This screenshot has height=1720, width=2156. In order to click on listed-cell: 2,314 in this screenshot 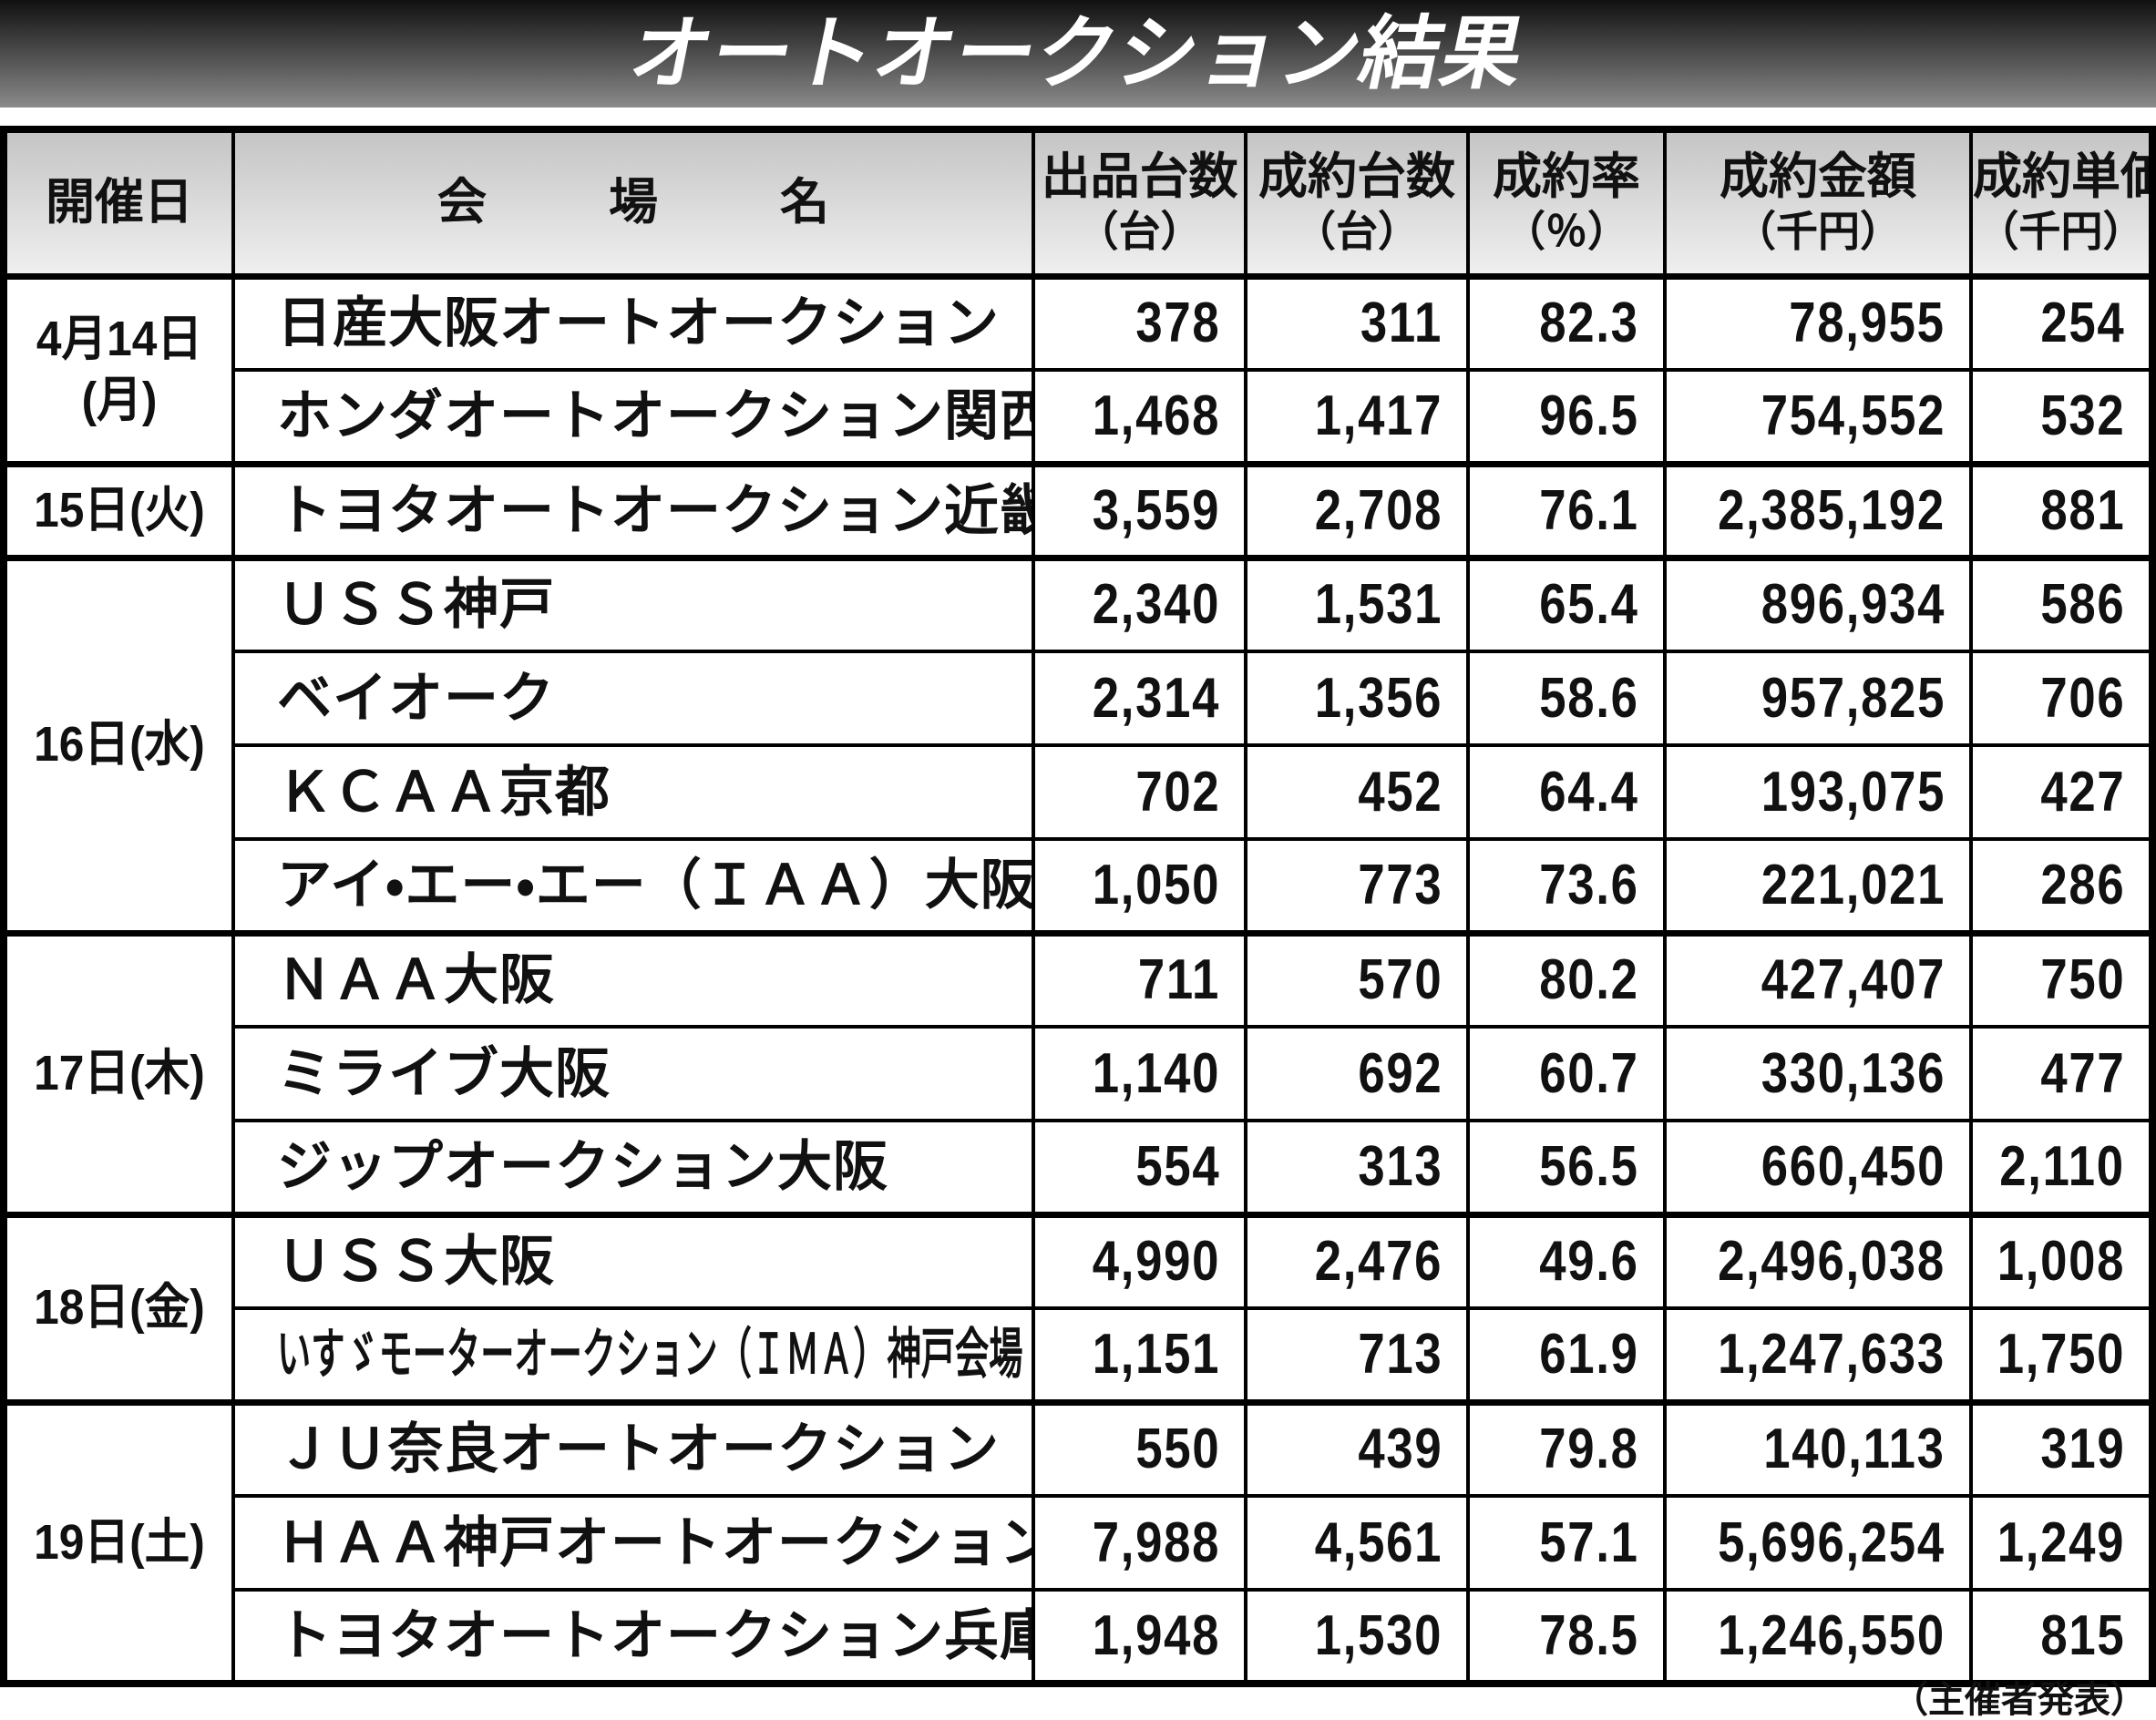, I will do `click(1139, 698)`.